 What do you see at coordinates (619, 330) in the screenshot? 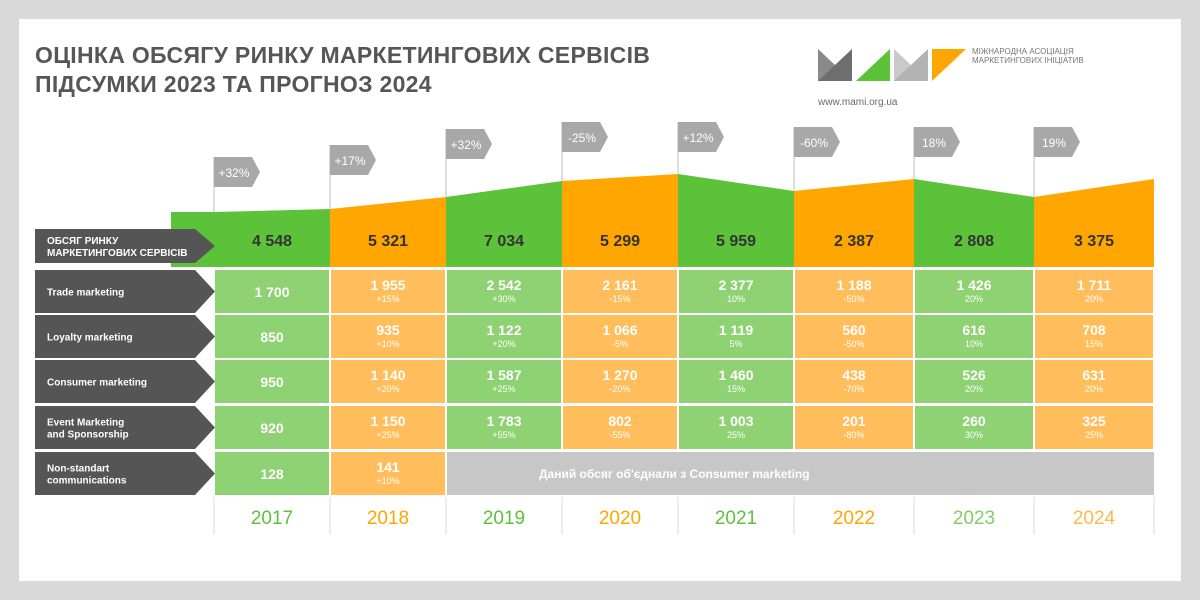
I see `cell-value: 1 066` at bounding box center [619, 330].